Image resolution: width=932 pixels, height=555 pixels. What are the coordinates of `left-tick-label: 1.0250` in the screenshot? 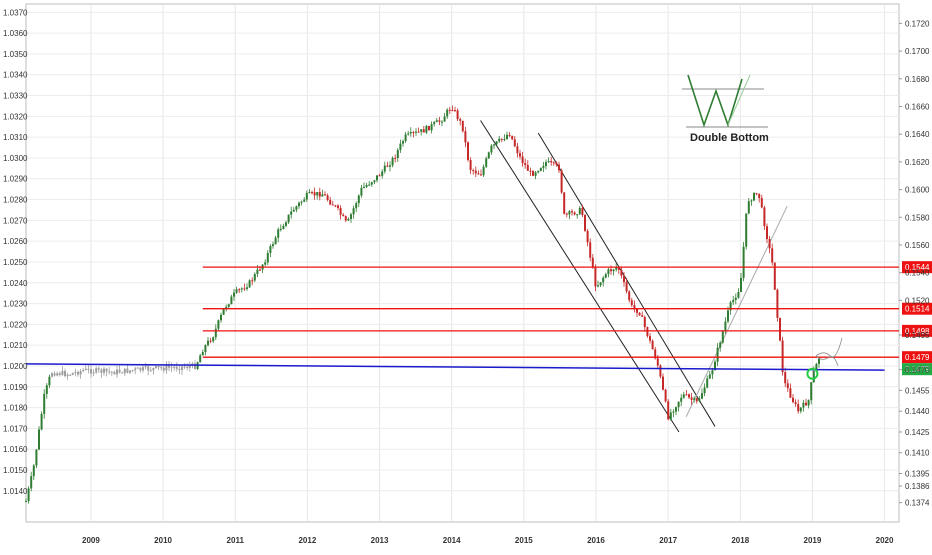 It's located at (15, 262).